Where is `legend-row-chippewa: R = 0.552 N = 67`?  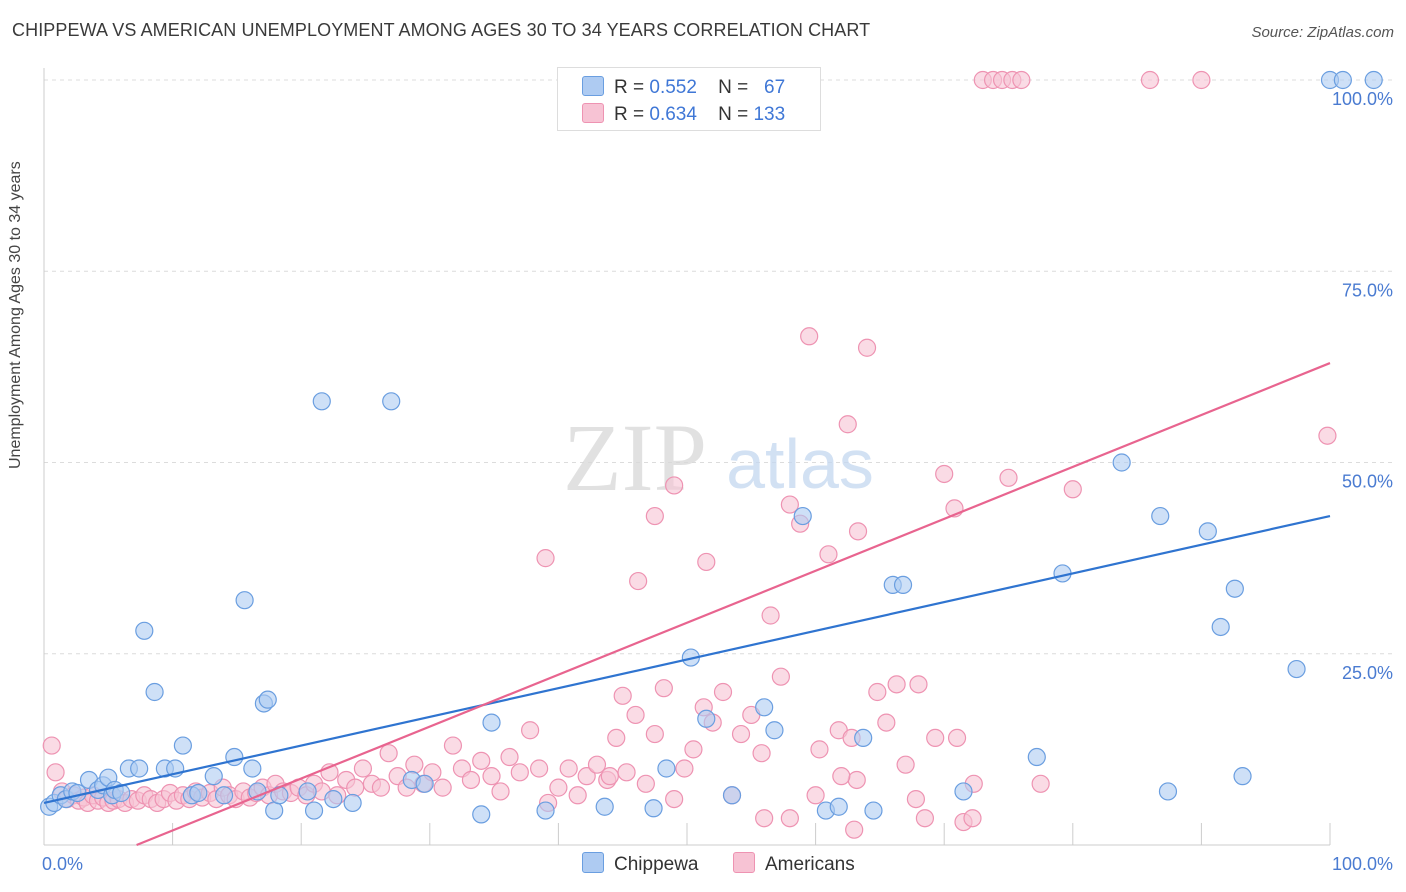
legend-row-chippewa: R = 0.552 N = 67 is located at coordinates (683, 87).